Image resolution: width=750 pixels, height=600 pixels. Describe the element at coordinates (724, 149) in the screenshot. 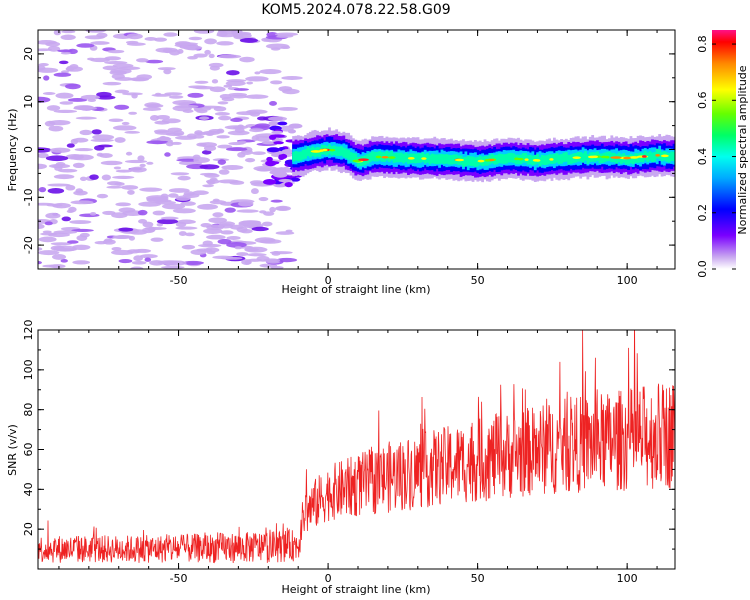

I see `colorbar-gradient` at that location.